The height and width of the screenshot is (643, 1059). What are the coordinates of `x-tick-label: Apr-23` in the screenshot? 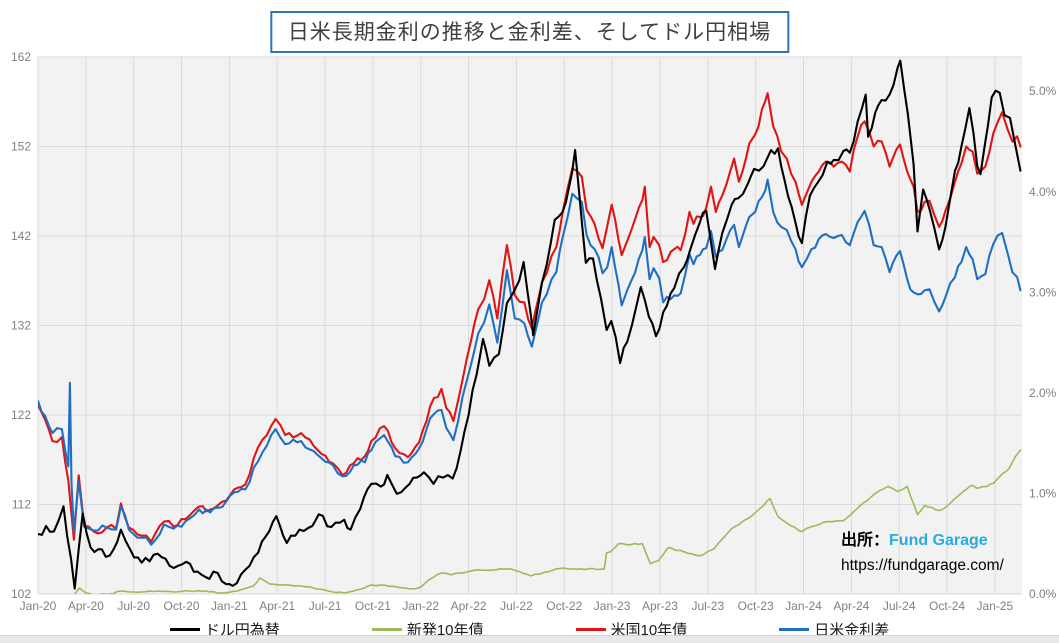 It's located at (660, 606).